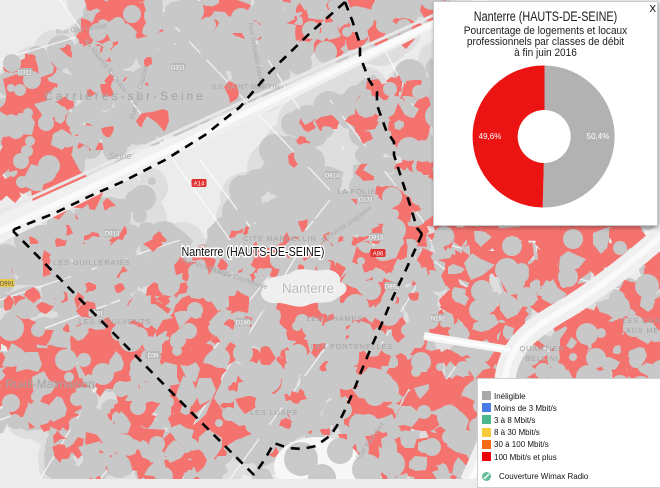 This screenshot has height=488, width=660. Describe the element at coordinates (643, 330) in the screenshot. I see `svg-text: AUX MEL` at that location.